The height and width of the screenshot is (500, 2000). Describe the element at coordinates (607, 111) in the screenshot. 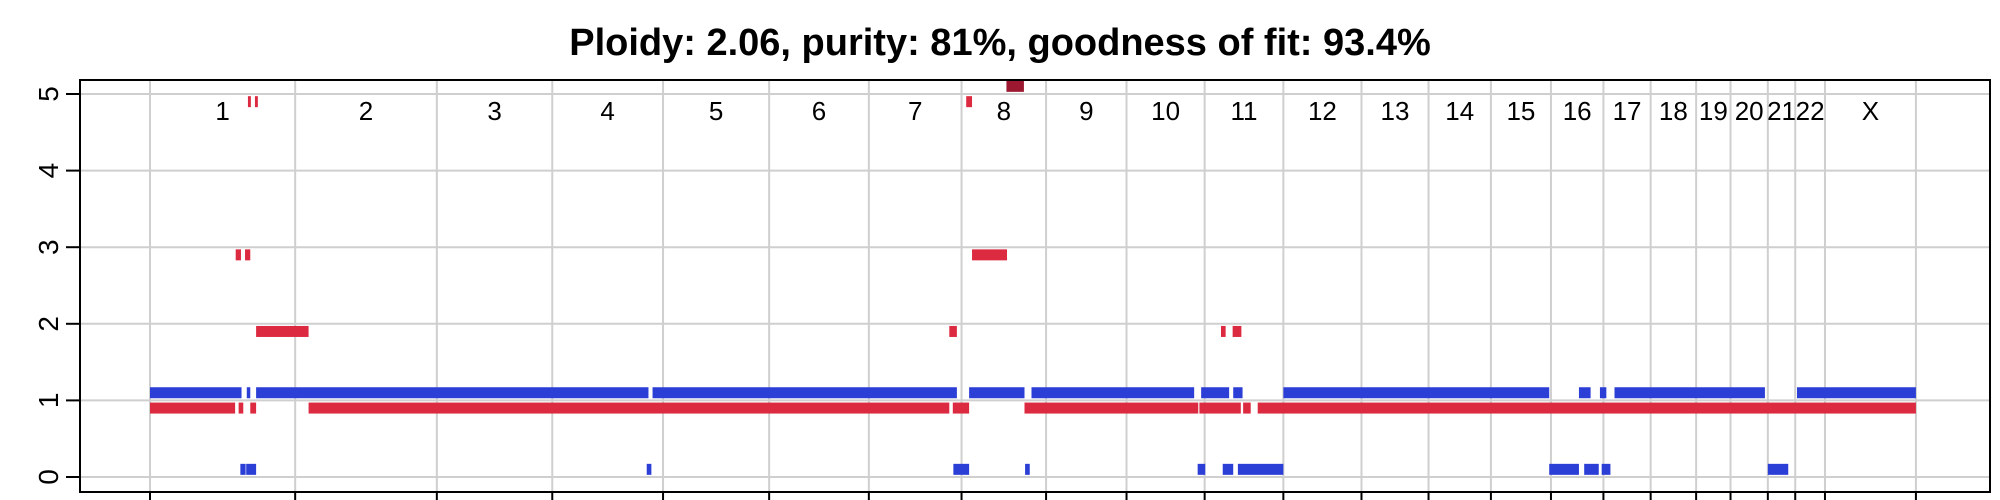

I see `chromosome-label: 4` at that location.